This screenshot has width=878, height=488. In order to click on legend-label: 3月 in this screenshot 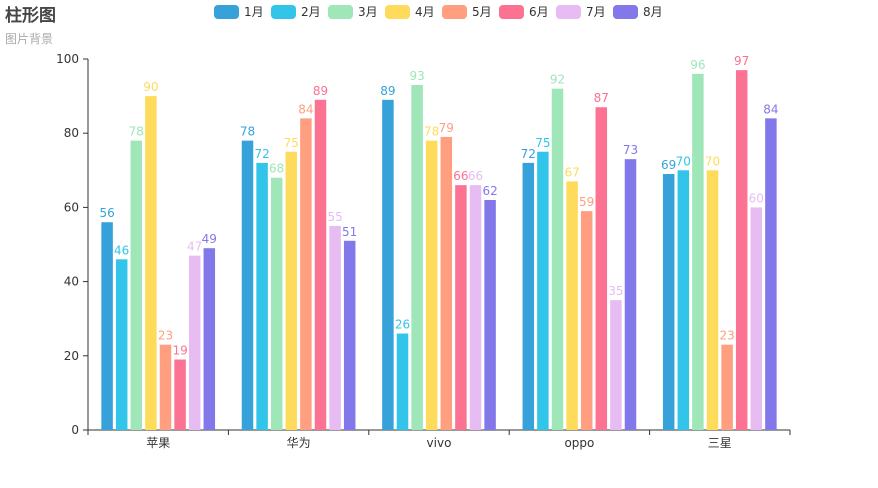, I will do `click(368, 12)`.